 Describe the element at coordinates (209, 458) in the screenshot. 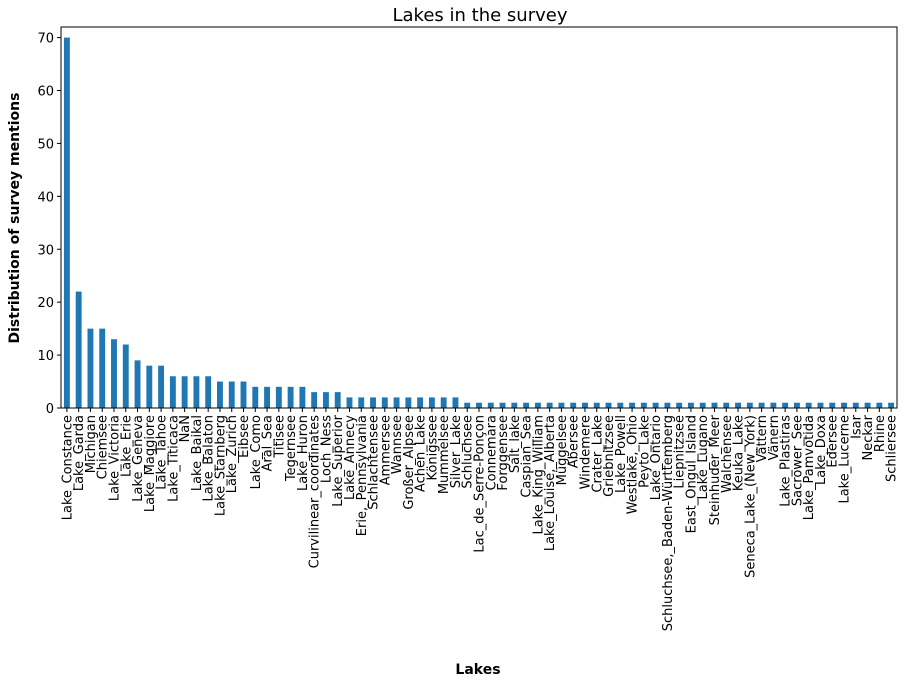

I see `x-tick-label: Lake_Balaton` at that location.